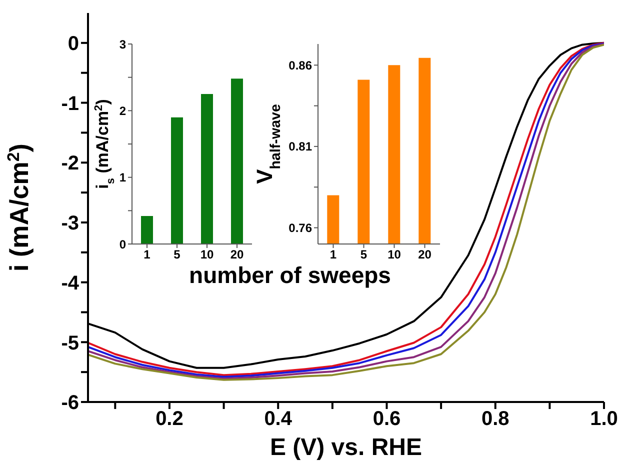 The height and width of the screenshot is (461, 618). Describe the element at coordinates (122, 44) in the screenshot. I see `y-tick-label: 3` at that location.